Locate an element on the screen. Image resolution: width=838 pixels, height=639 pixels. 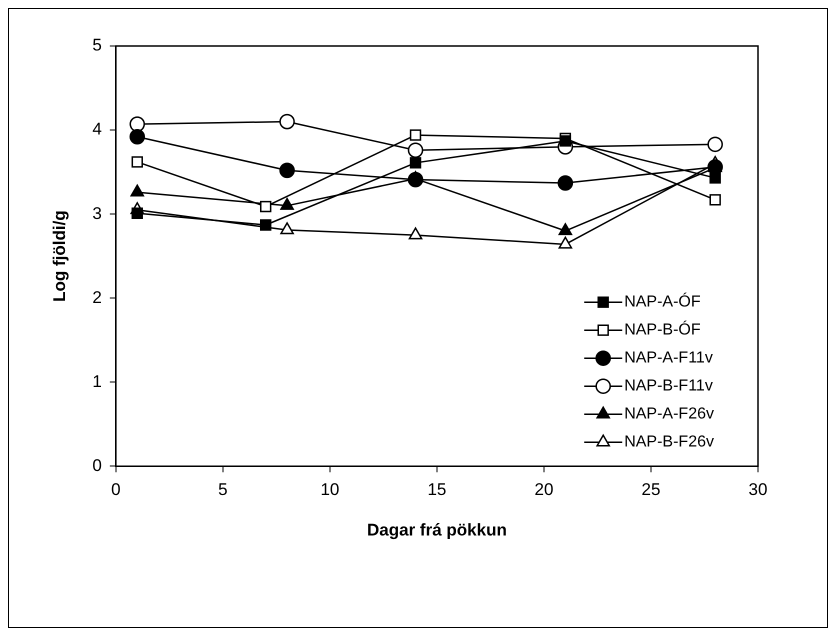
x-tick-label: 10 is located at coordinates (330, 490).